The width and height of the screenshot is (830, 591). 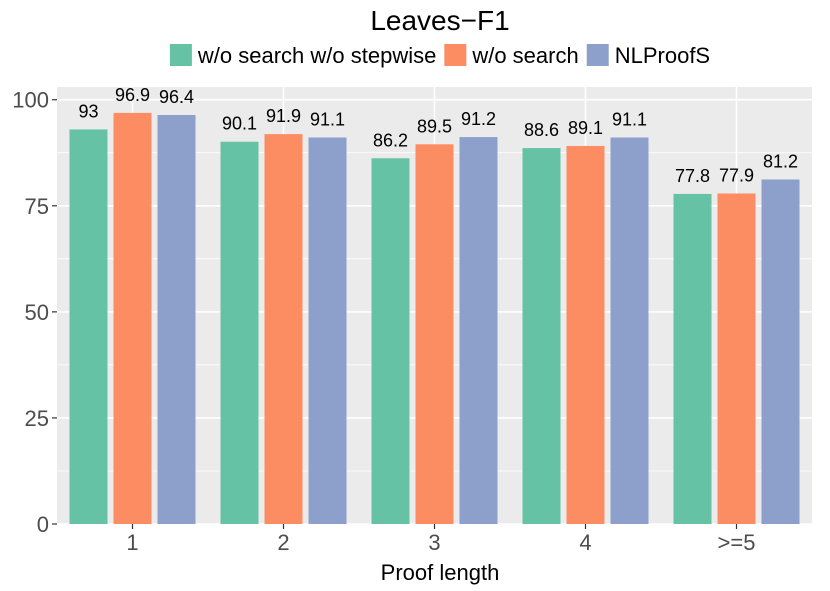 What do you see at coordinates (37, 312) in the screenshot?
I see `y-tick-label: 50` at bounding box center [37, 312].